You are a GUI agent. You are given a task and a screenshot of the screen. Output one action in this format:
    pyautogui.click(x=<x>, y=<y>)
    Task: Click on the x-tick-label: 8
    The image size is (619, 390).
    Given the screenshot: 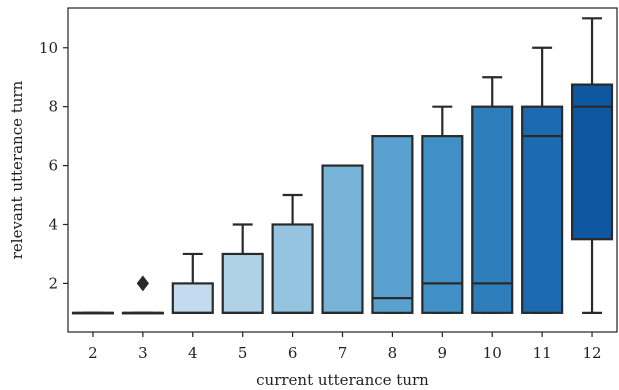 What is the action you would take?
    pyautogui.click(x=393, y=353)
    